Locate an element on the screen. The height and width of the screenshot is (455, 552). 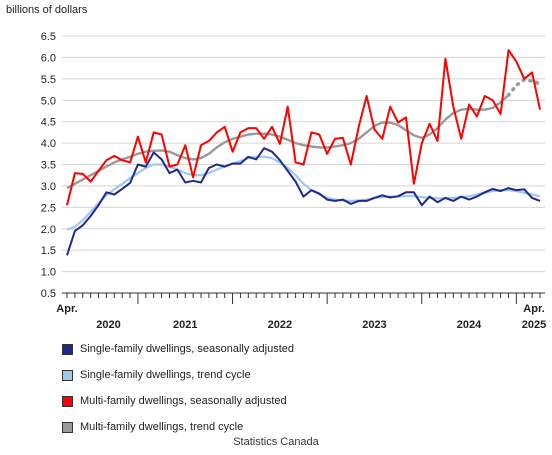
y-tick-label: 6.5 is located at coordinates (48, 37).